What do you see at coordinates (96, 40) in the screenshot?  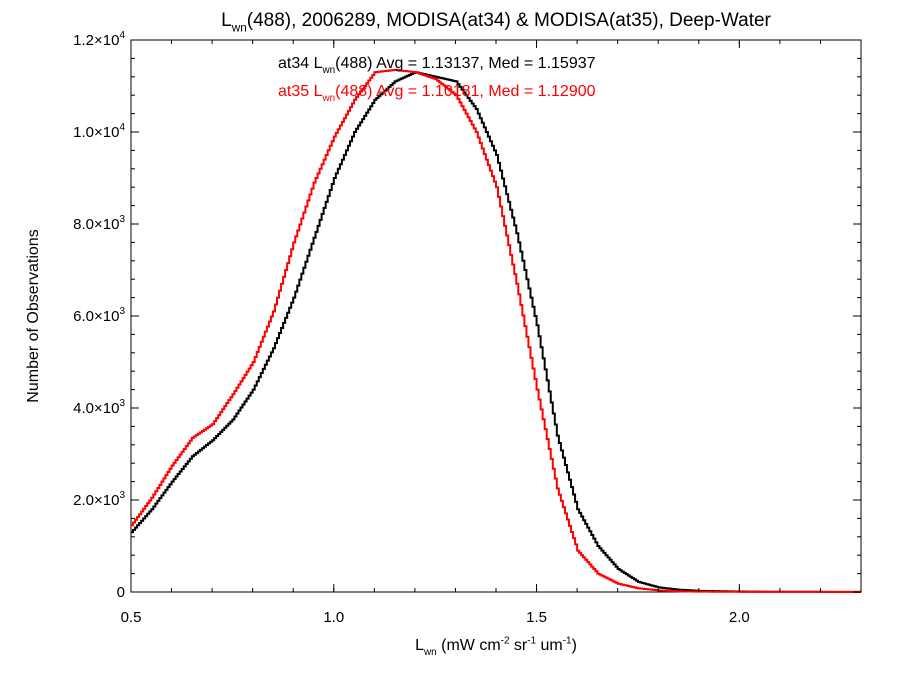 I see `y-tick-mantissa: 1.2×10` at bounding box center [96, 40].